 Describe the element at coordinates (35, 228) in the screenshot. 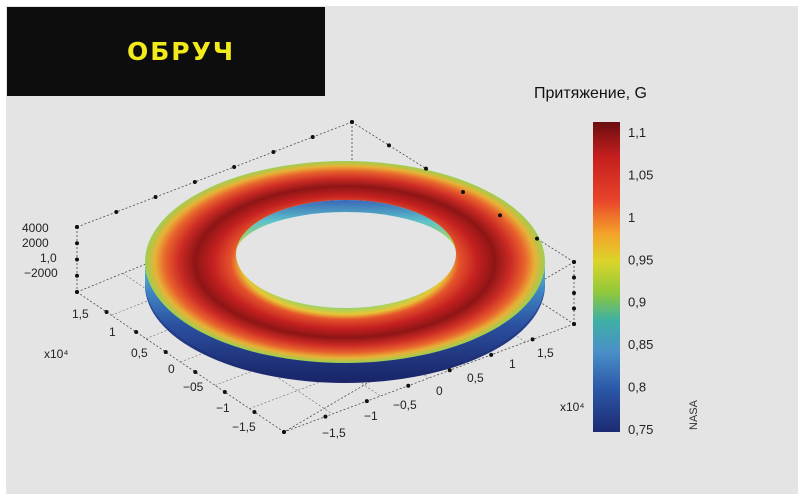

I see `z-tick-label: 4000` at that location.